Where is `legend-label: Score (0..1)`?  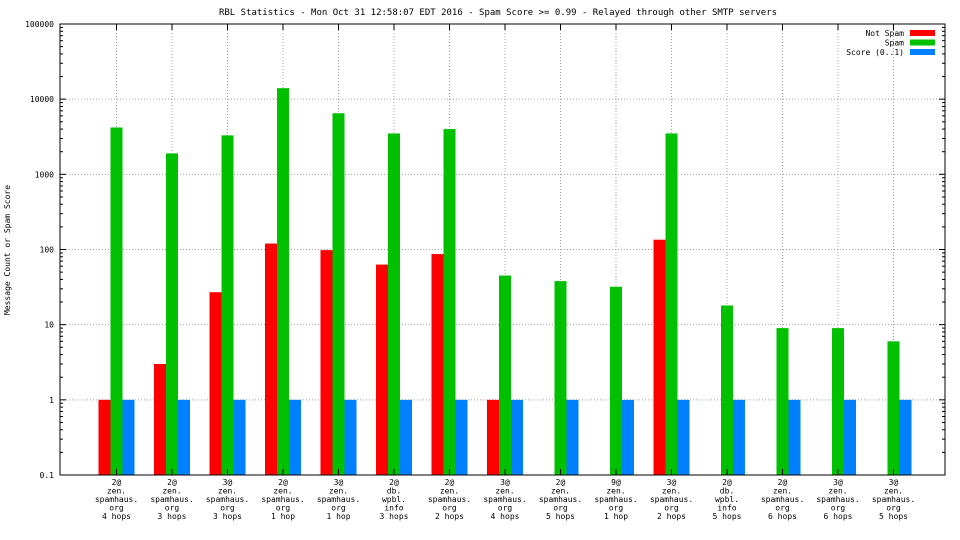
legend-label: Score (0..1) is located at coordinates (875, 52).